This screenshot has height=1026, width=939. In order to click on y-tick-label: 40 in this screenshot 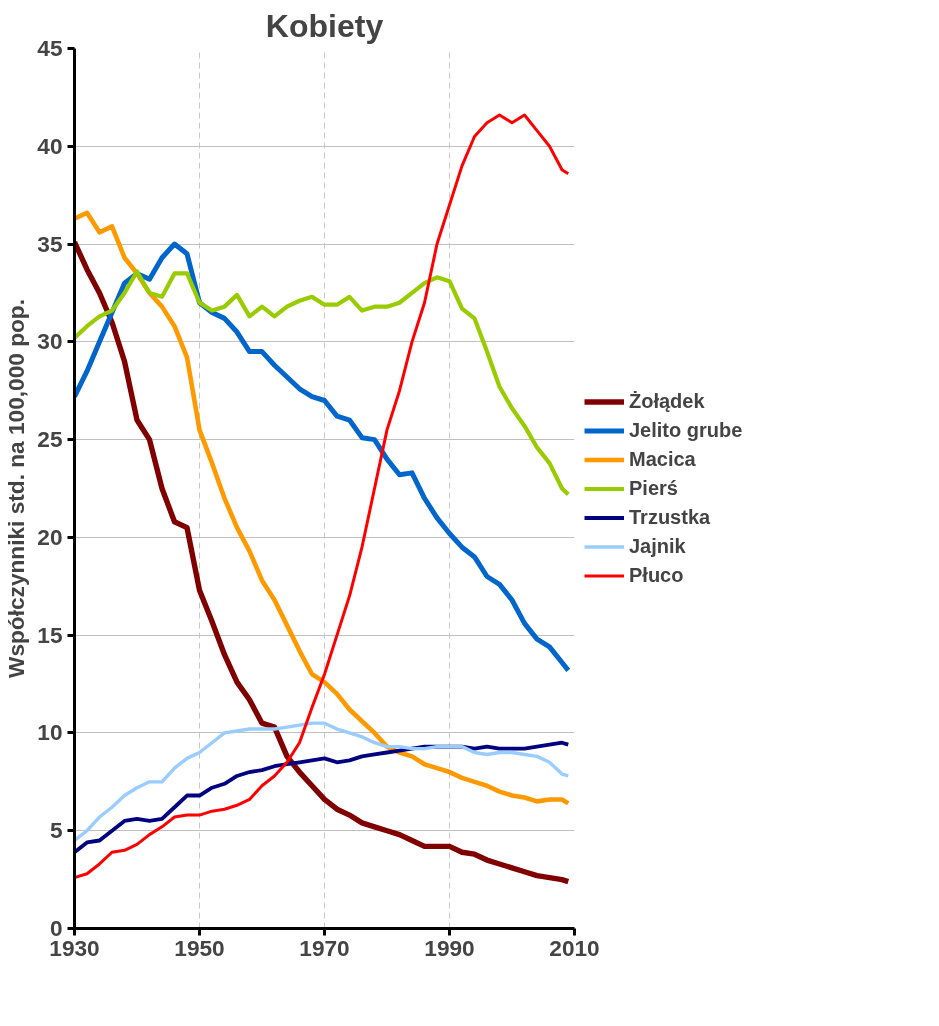, I will do `click(50, 145)`.